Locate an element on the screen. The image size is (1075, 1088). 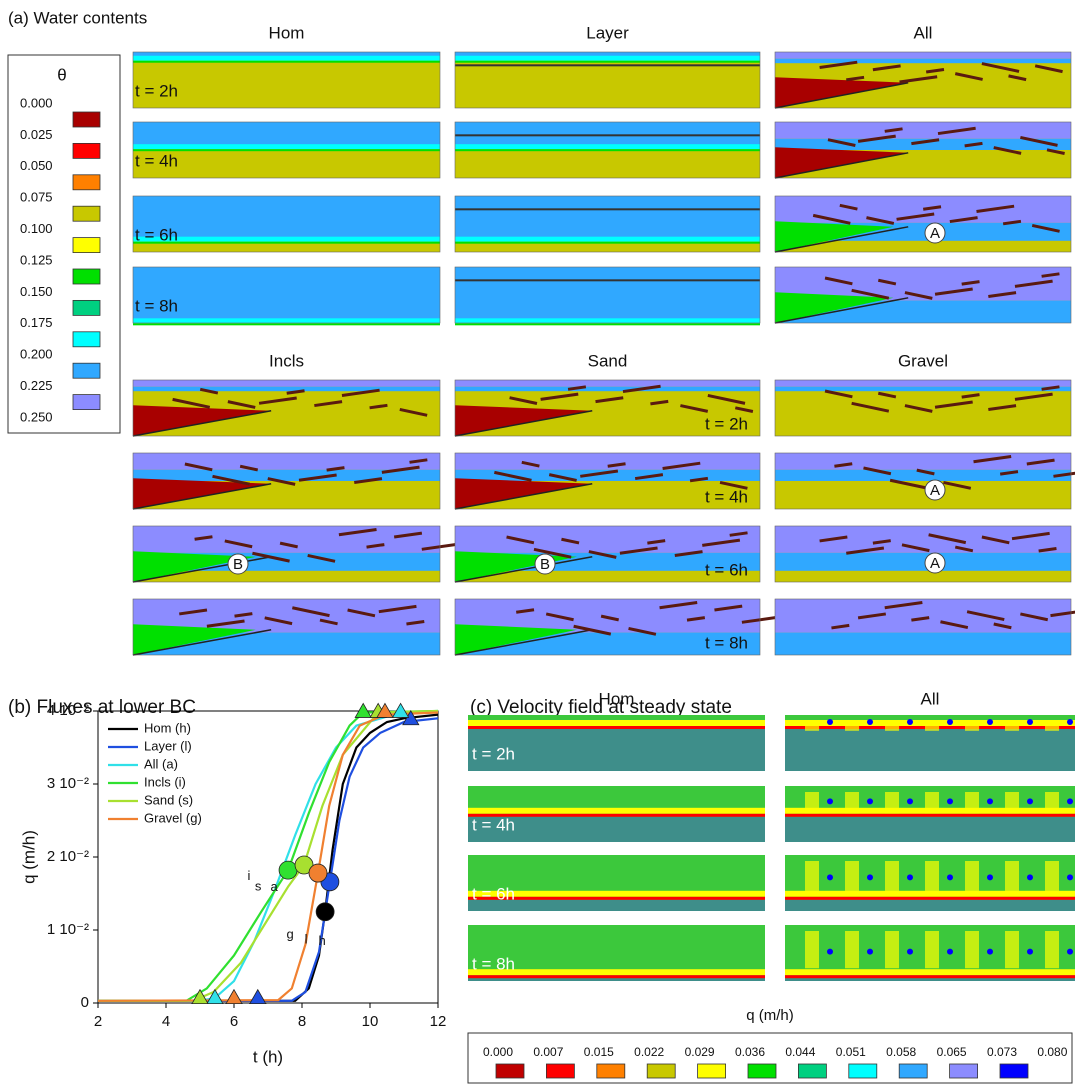
theta-legend-label: 0.050 is located at coordinates (36, 165).